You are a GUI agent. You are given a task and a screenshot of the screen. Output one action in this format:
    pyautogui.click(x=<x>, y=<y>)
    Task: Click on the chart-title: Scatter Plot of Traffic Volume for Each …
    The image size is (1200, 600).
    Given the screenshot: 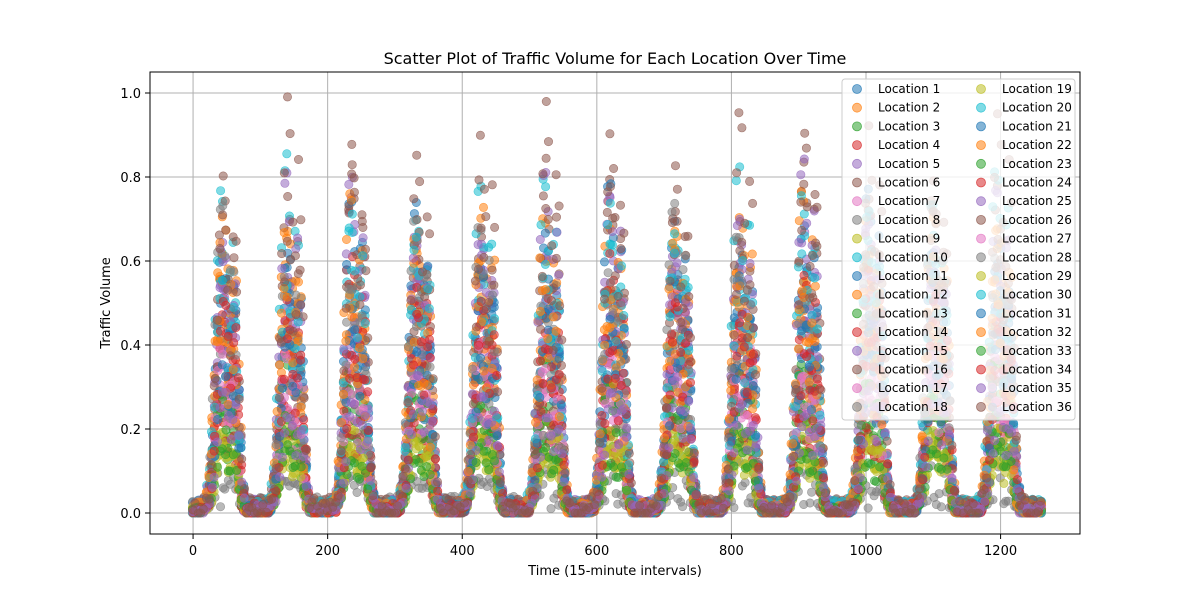 What is the action you would take?
    pyautogui.click(x=615, y=58)
    